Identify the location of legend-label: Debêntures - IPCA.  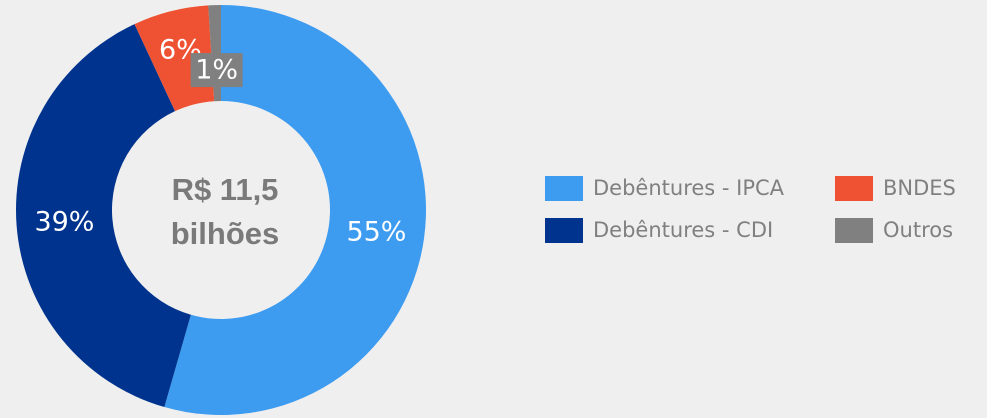
(689, 188).